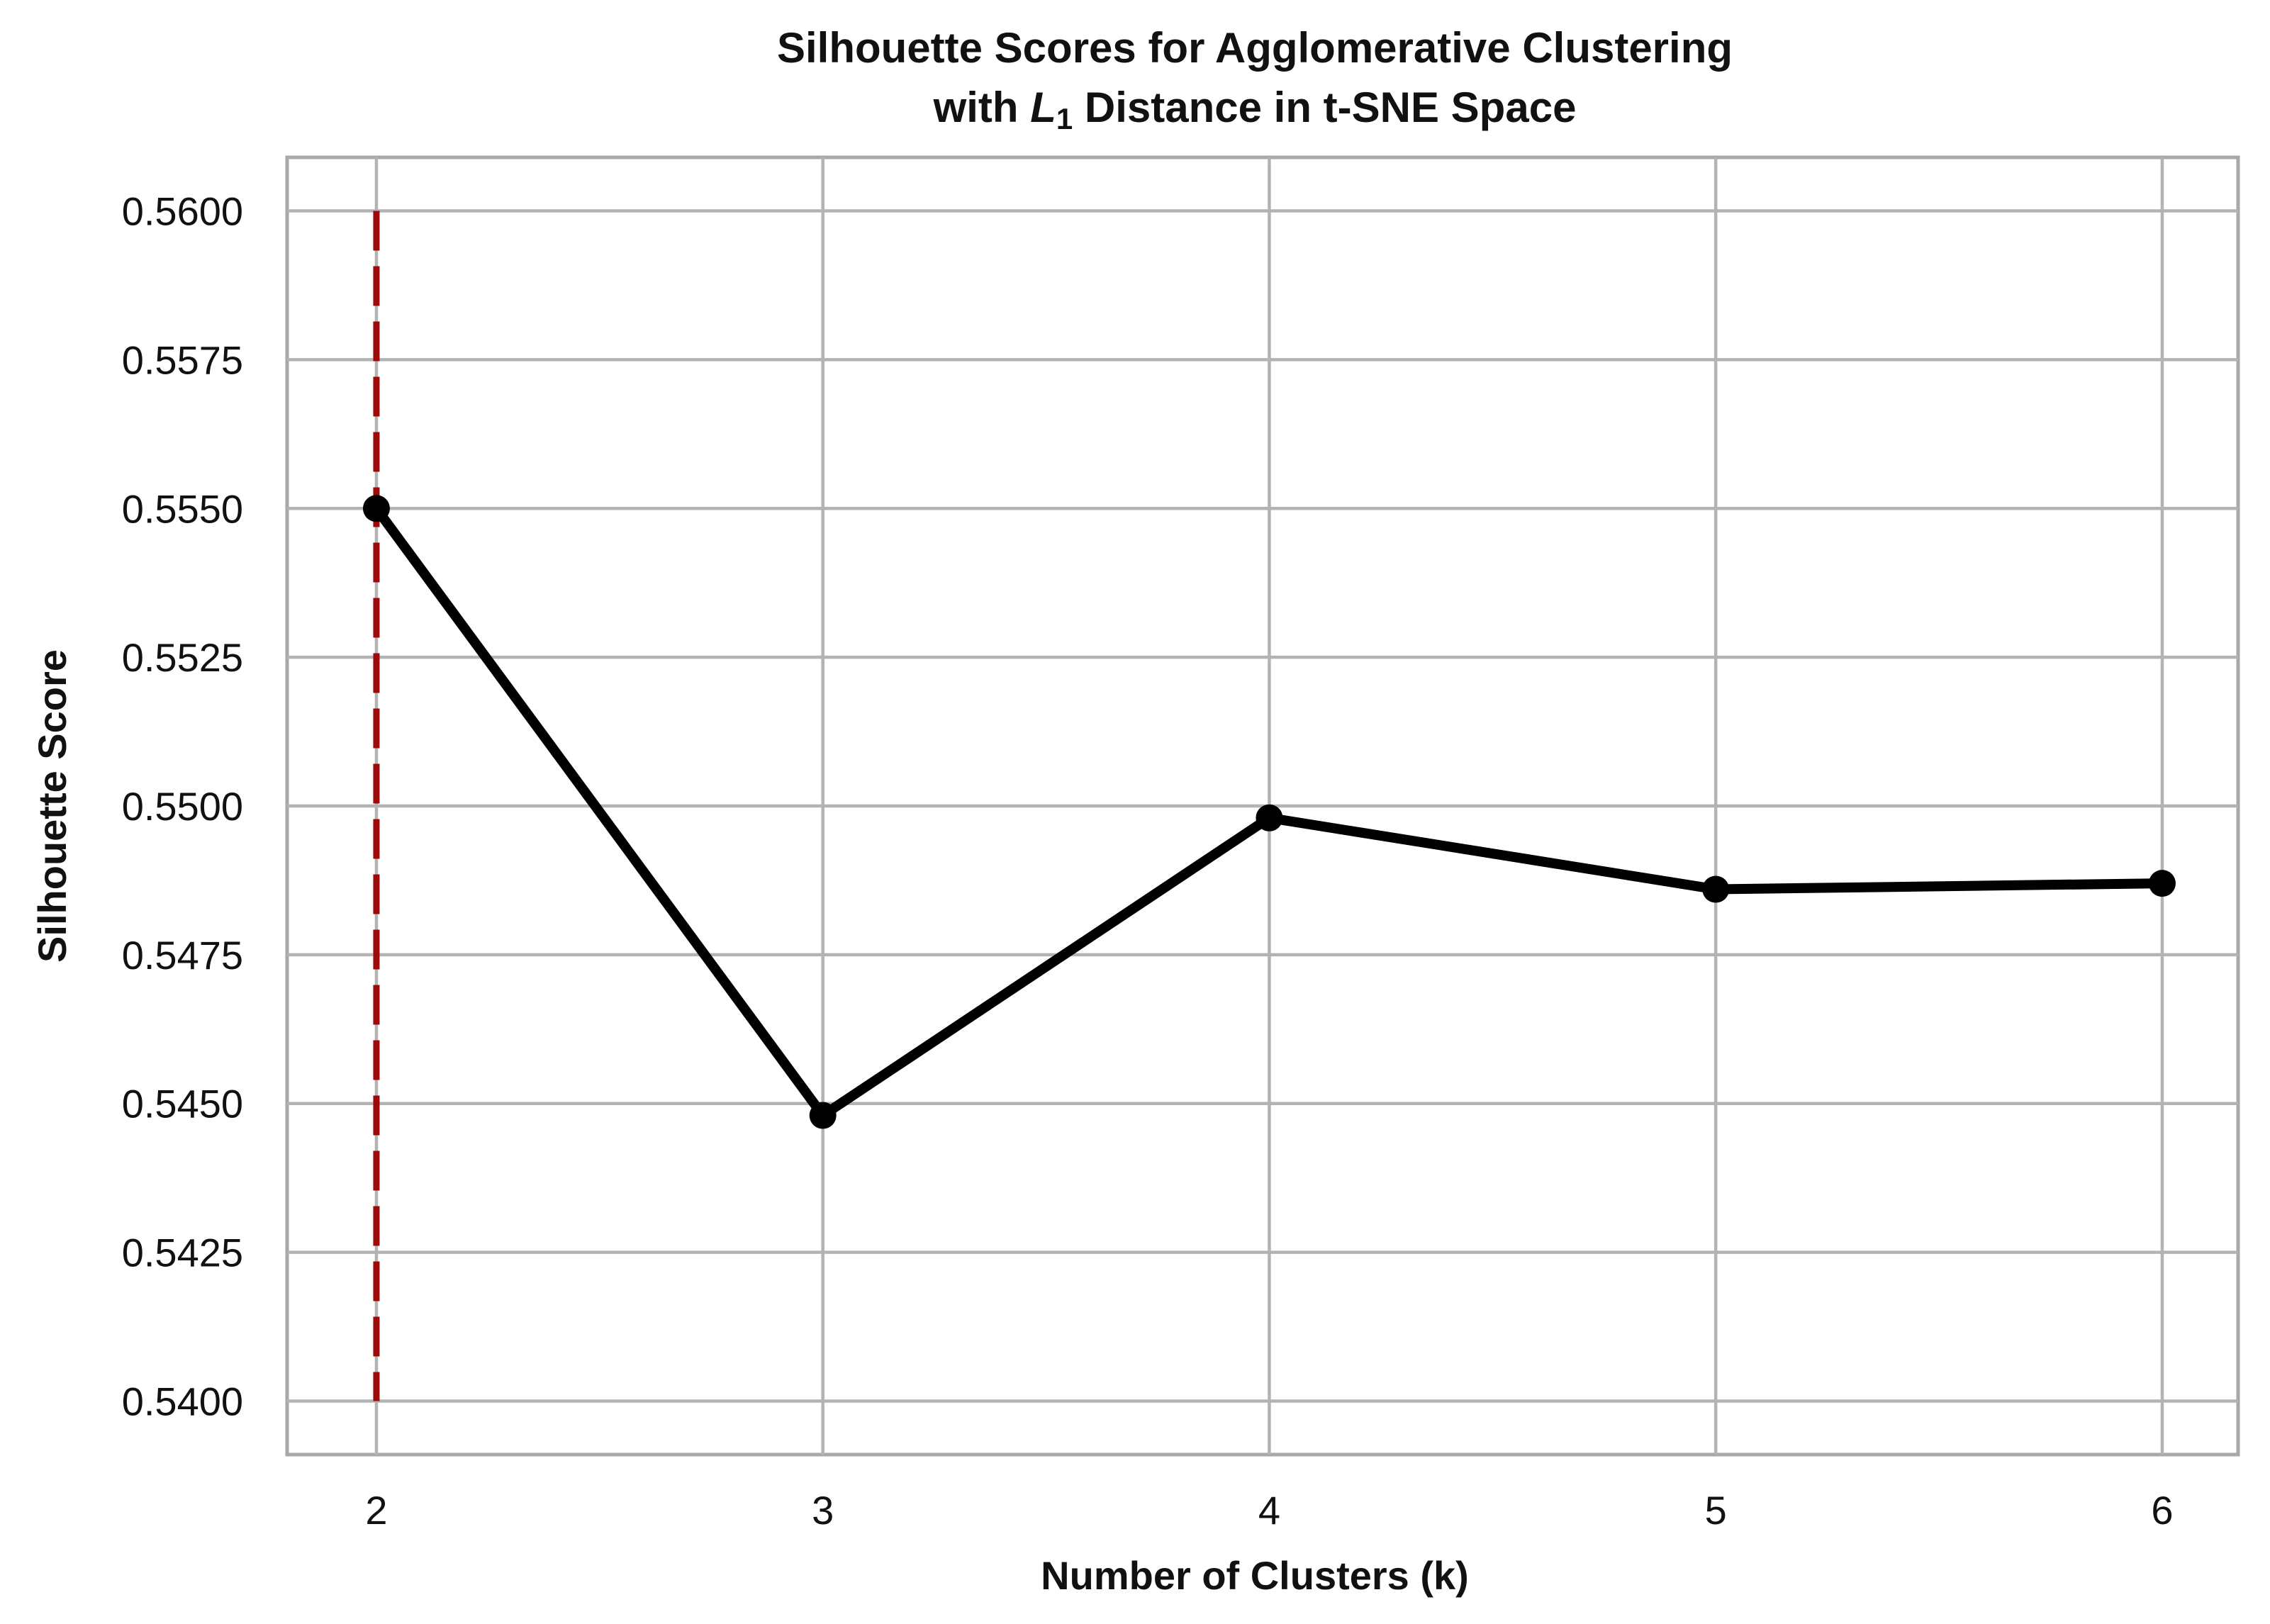  Describe the element at coordinates (52, 806) in the screenshot. I see `y-axis-label: Silhouette Score` at that location.